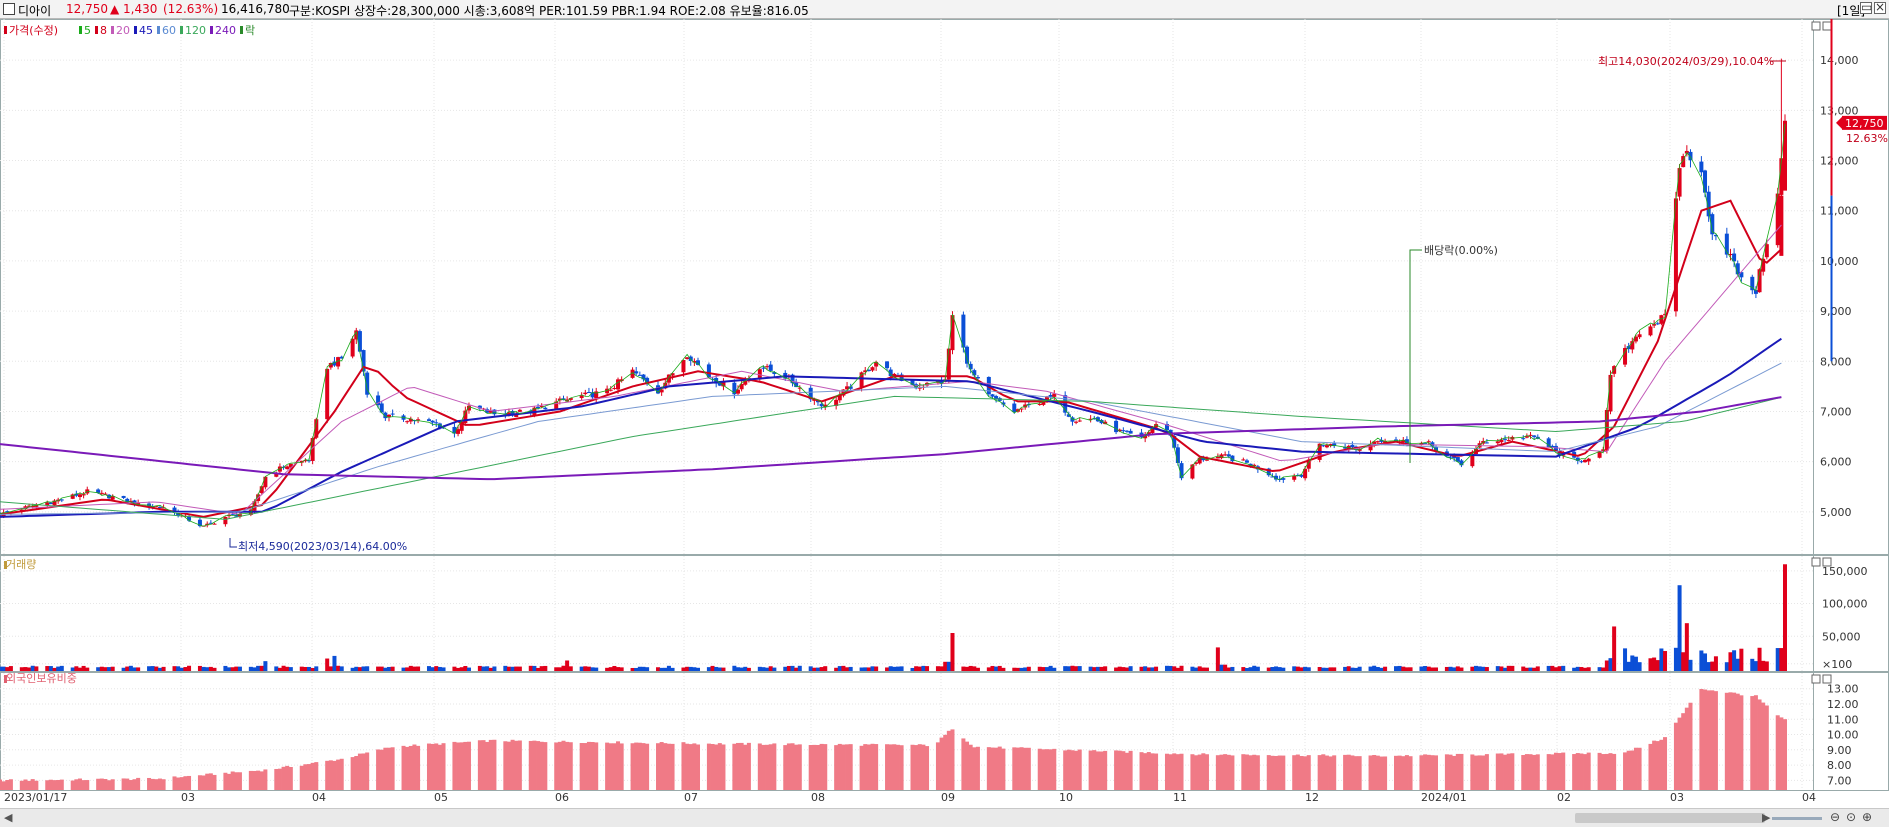 The height and width of the screenshot is (827, 1889). Describe the element at coordinates (1851, 11) in the screenshot. I see `period-label: [1일]` at that location.